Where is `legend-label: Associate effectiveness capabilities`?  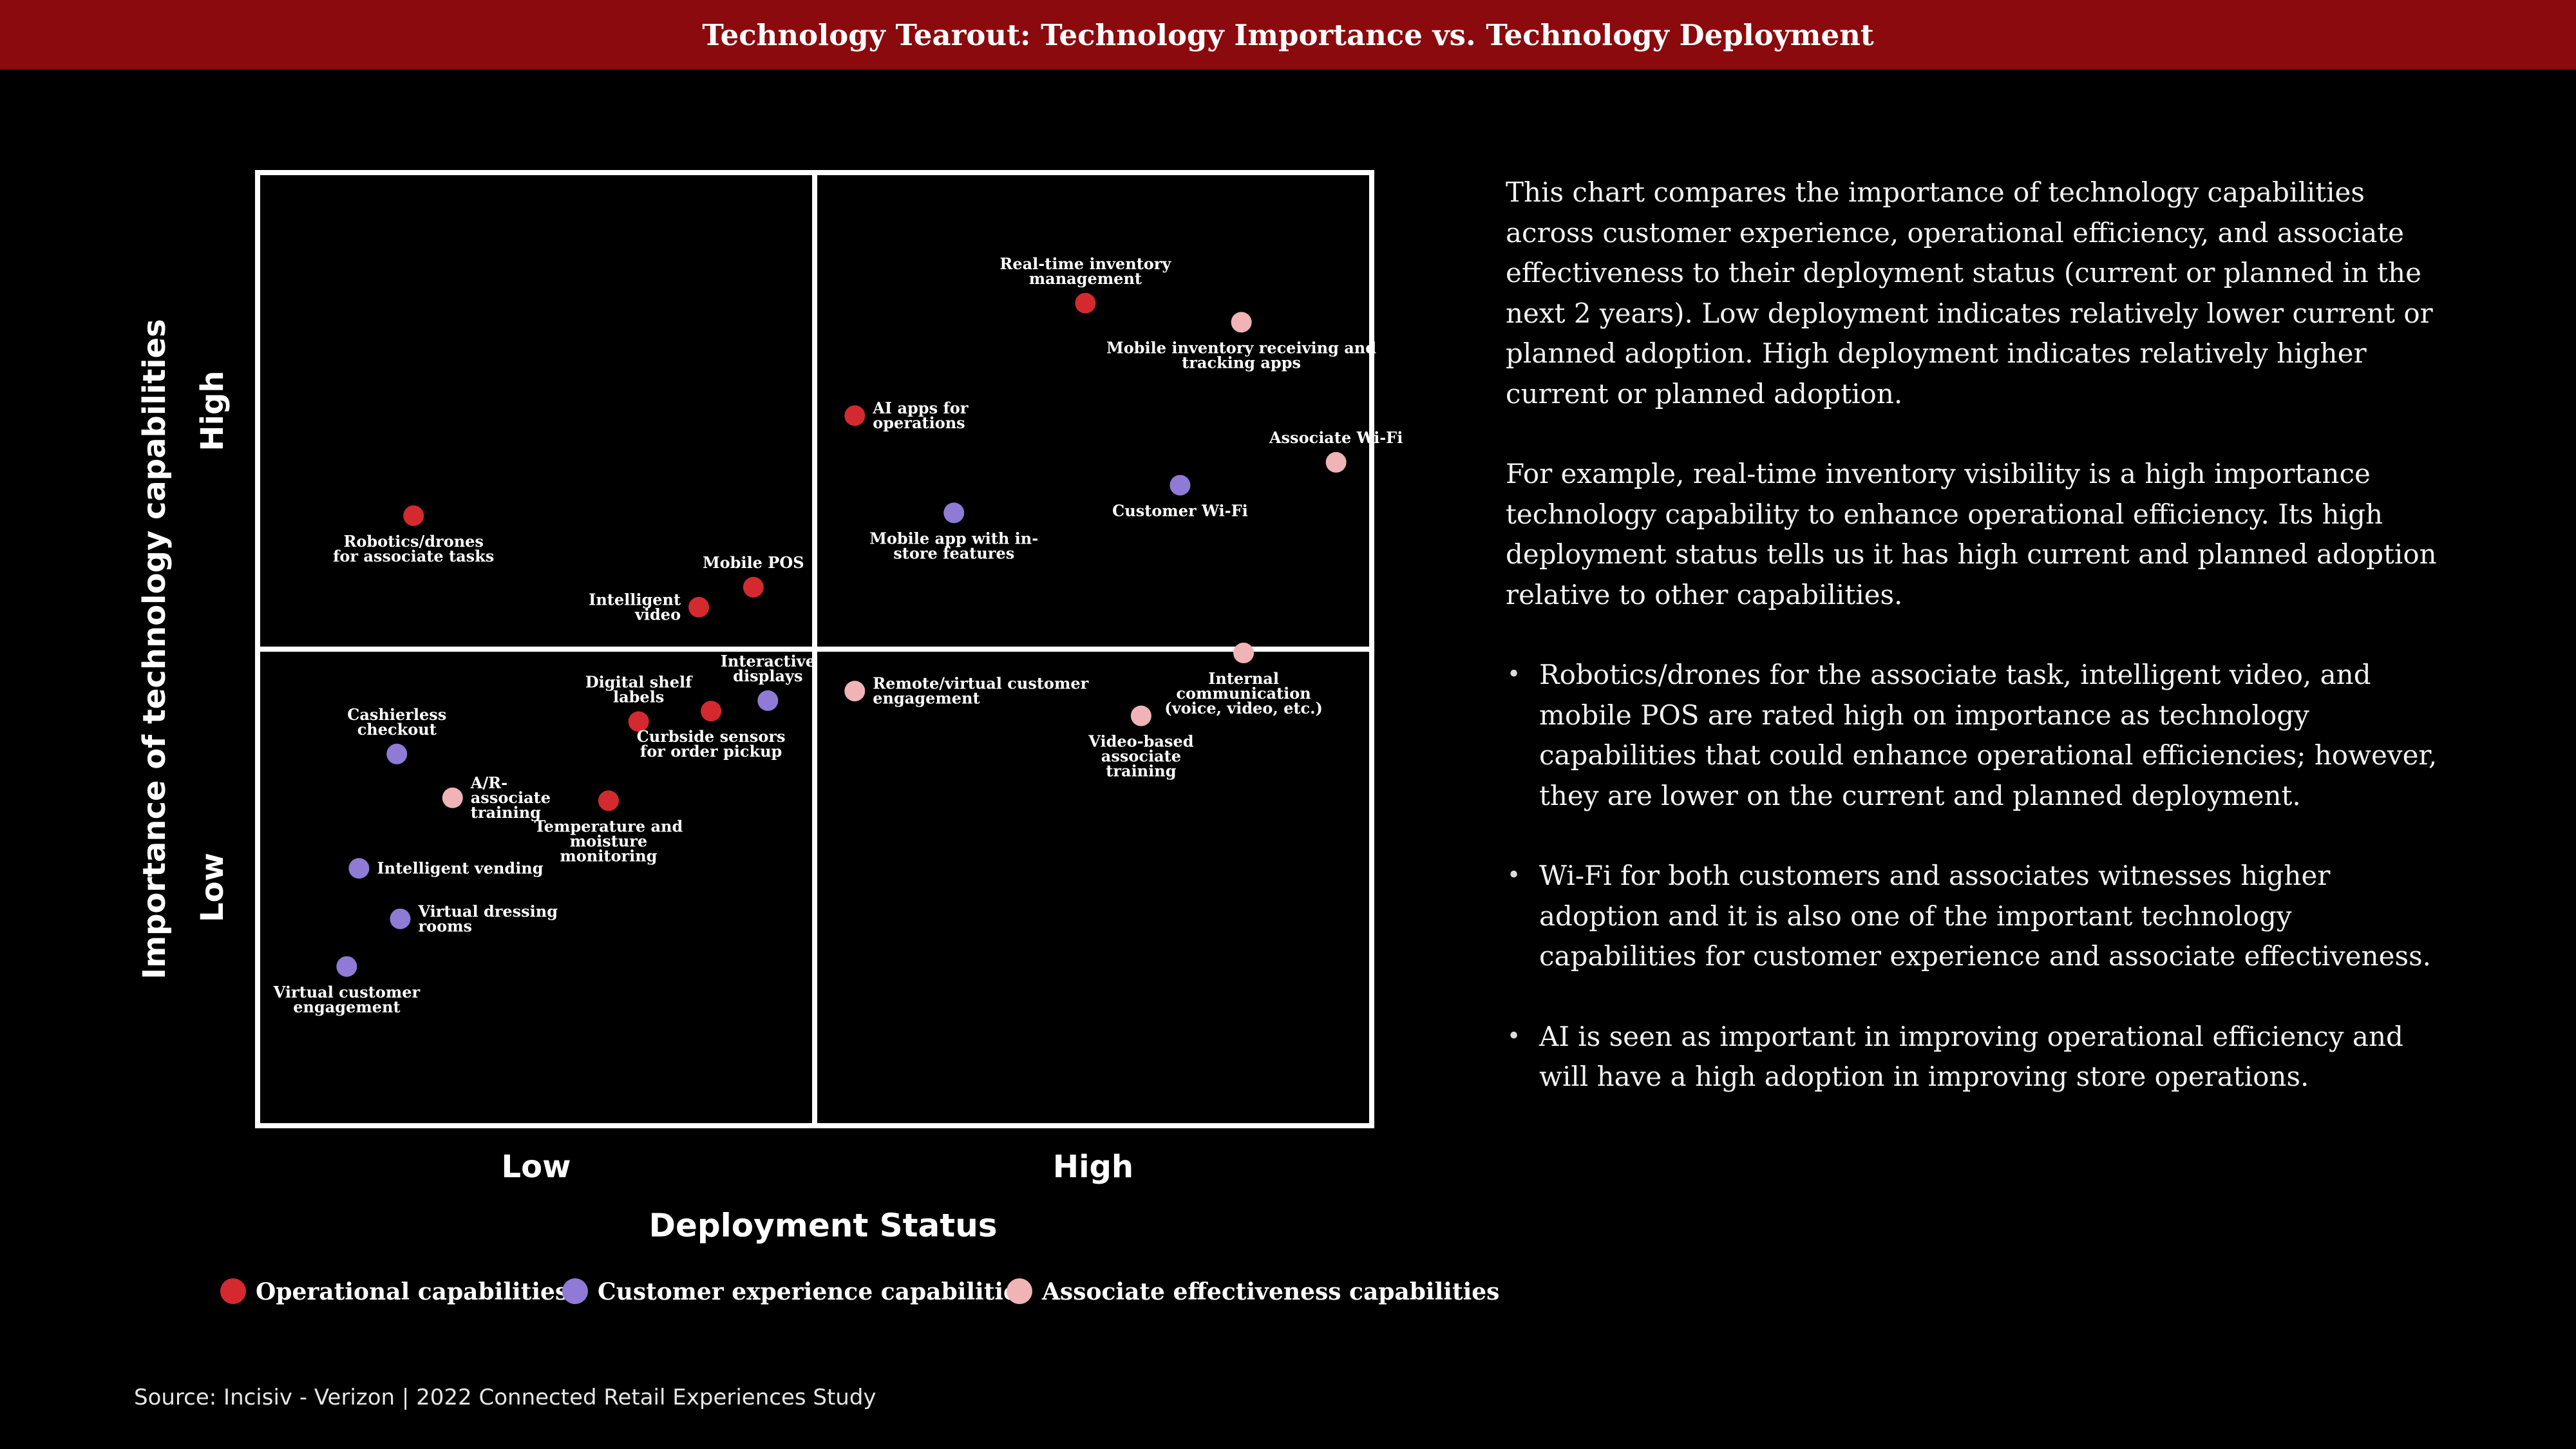
legend-label: Associate effectiveness capabilities is located at coordinates (1270, 1291).